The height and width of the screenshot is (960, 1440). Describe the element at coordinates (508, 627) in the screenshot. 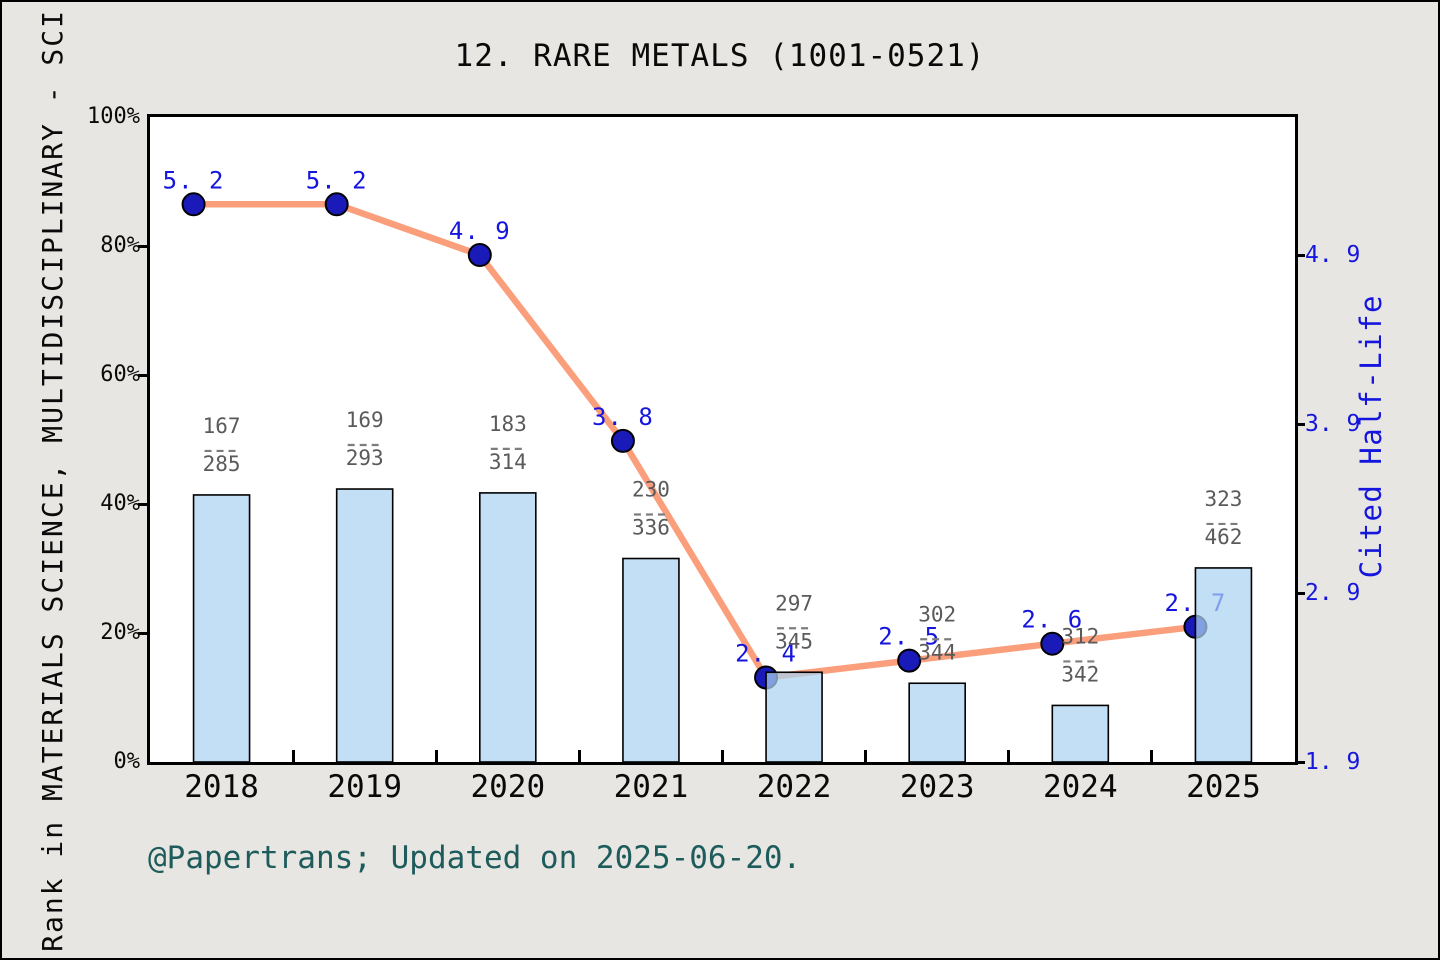

I see `bar-2020` at that location.